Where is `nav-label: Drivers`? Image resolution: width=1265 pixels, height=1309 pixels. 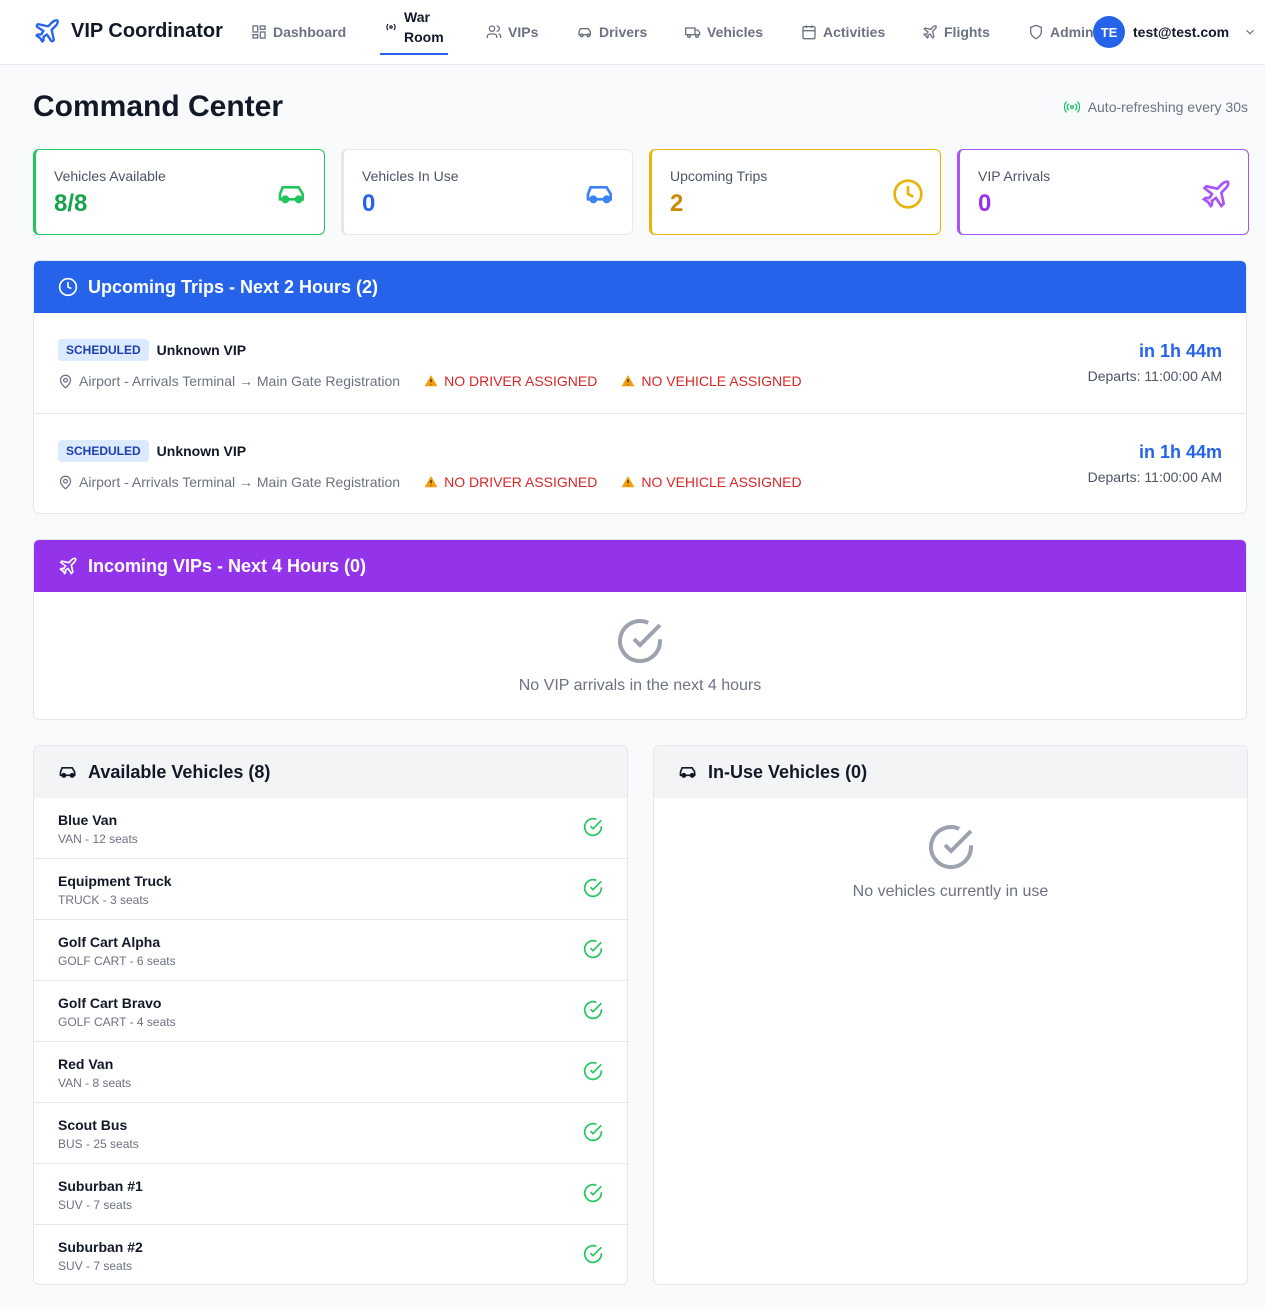
nav-label: Drivers is located at coordinates (623, 32).